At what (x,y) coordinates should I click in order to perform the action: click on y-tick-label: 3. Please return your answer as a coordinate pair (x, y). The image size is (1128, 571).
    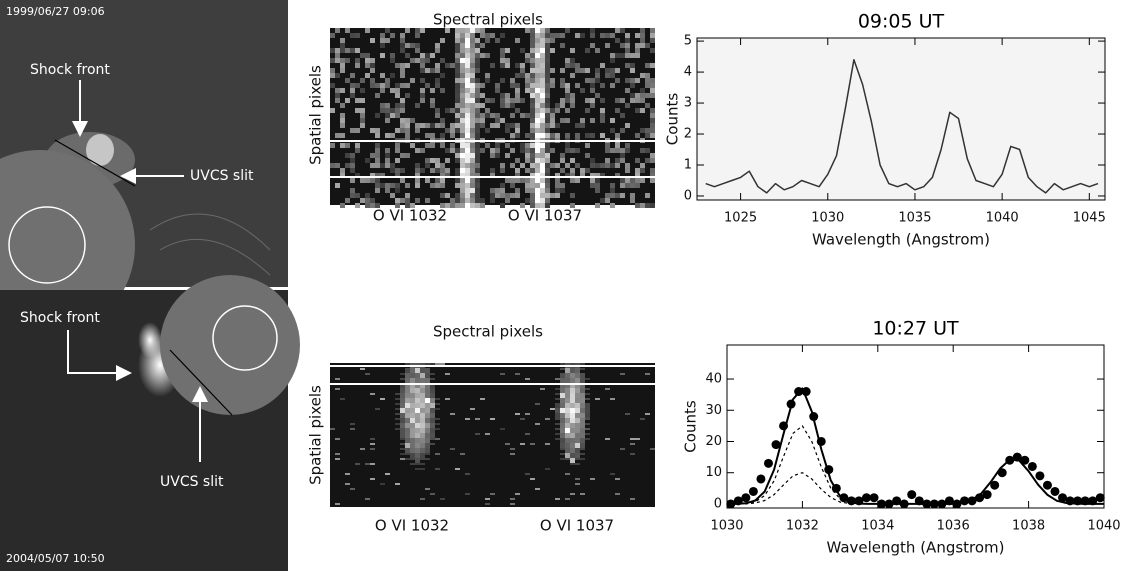
    Looking at the image, I should click on (688, 103).